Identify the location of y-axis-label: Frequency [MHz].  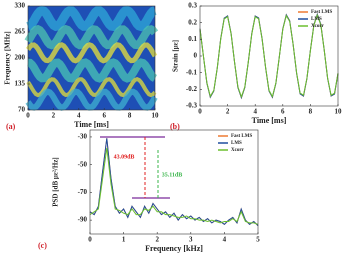
(8, 57).